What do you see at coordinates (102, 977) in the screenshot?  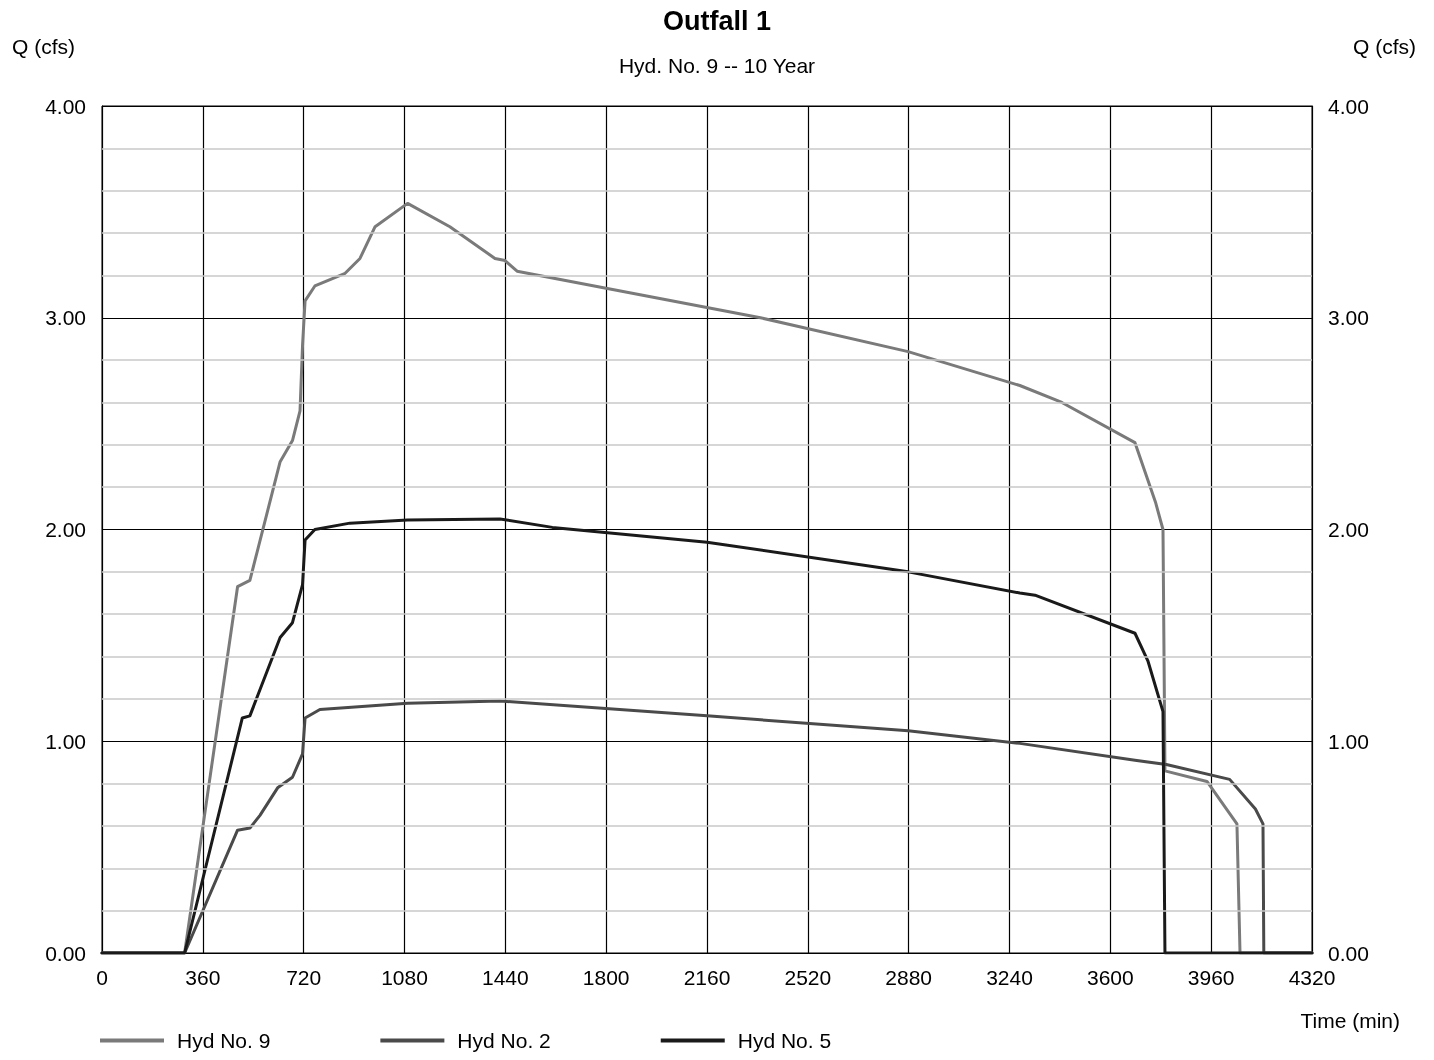 I see `x-tick-label: 0` at bounding box center [102, 977].